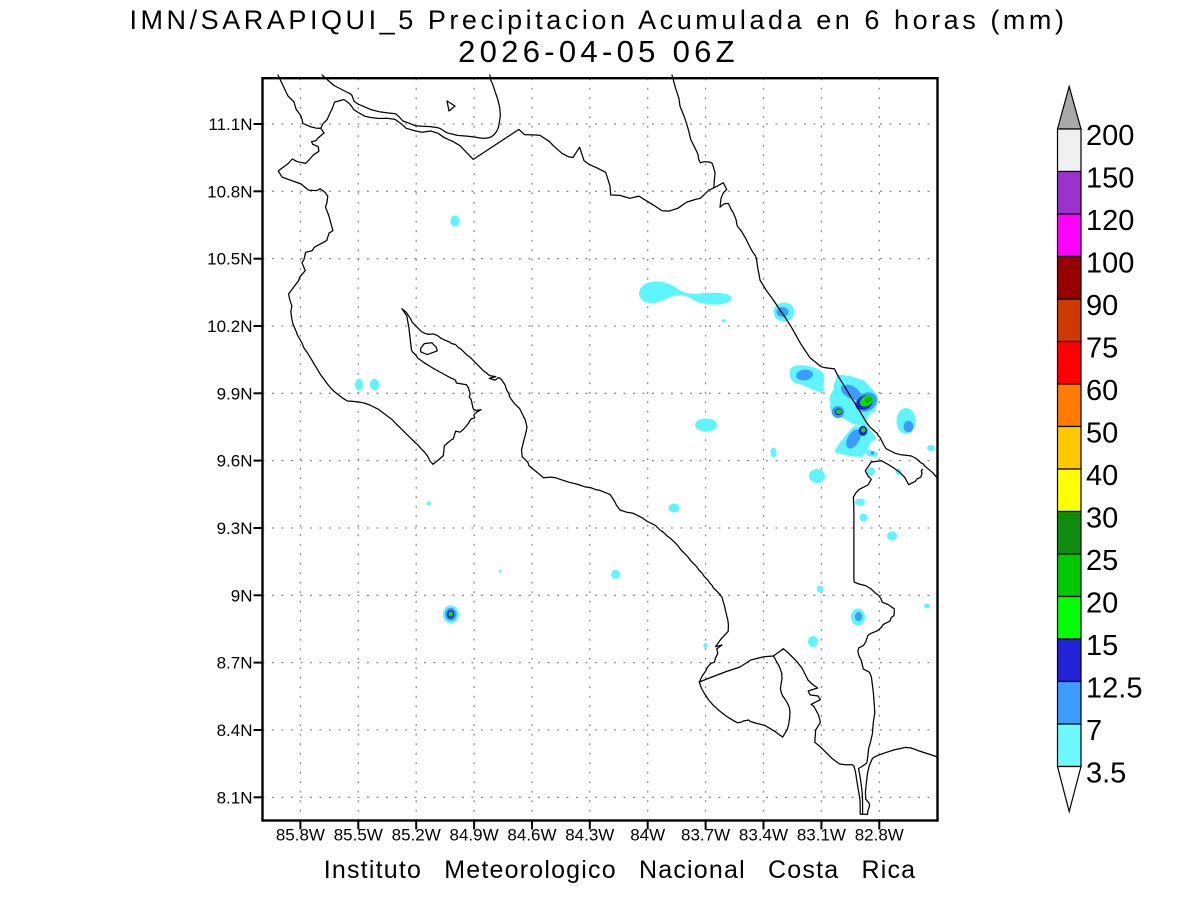 The image size is (1200, 900). I want to click on svg-text: 9.6N, so click(235, 461).